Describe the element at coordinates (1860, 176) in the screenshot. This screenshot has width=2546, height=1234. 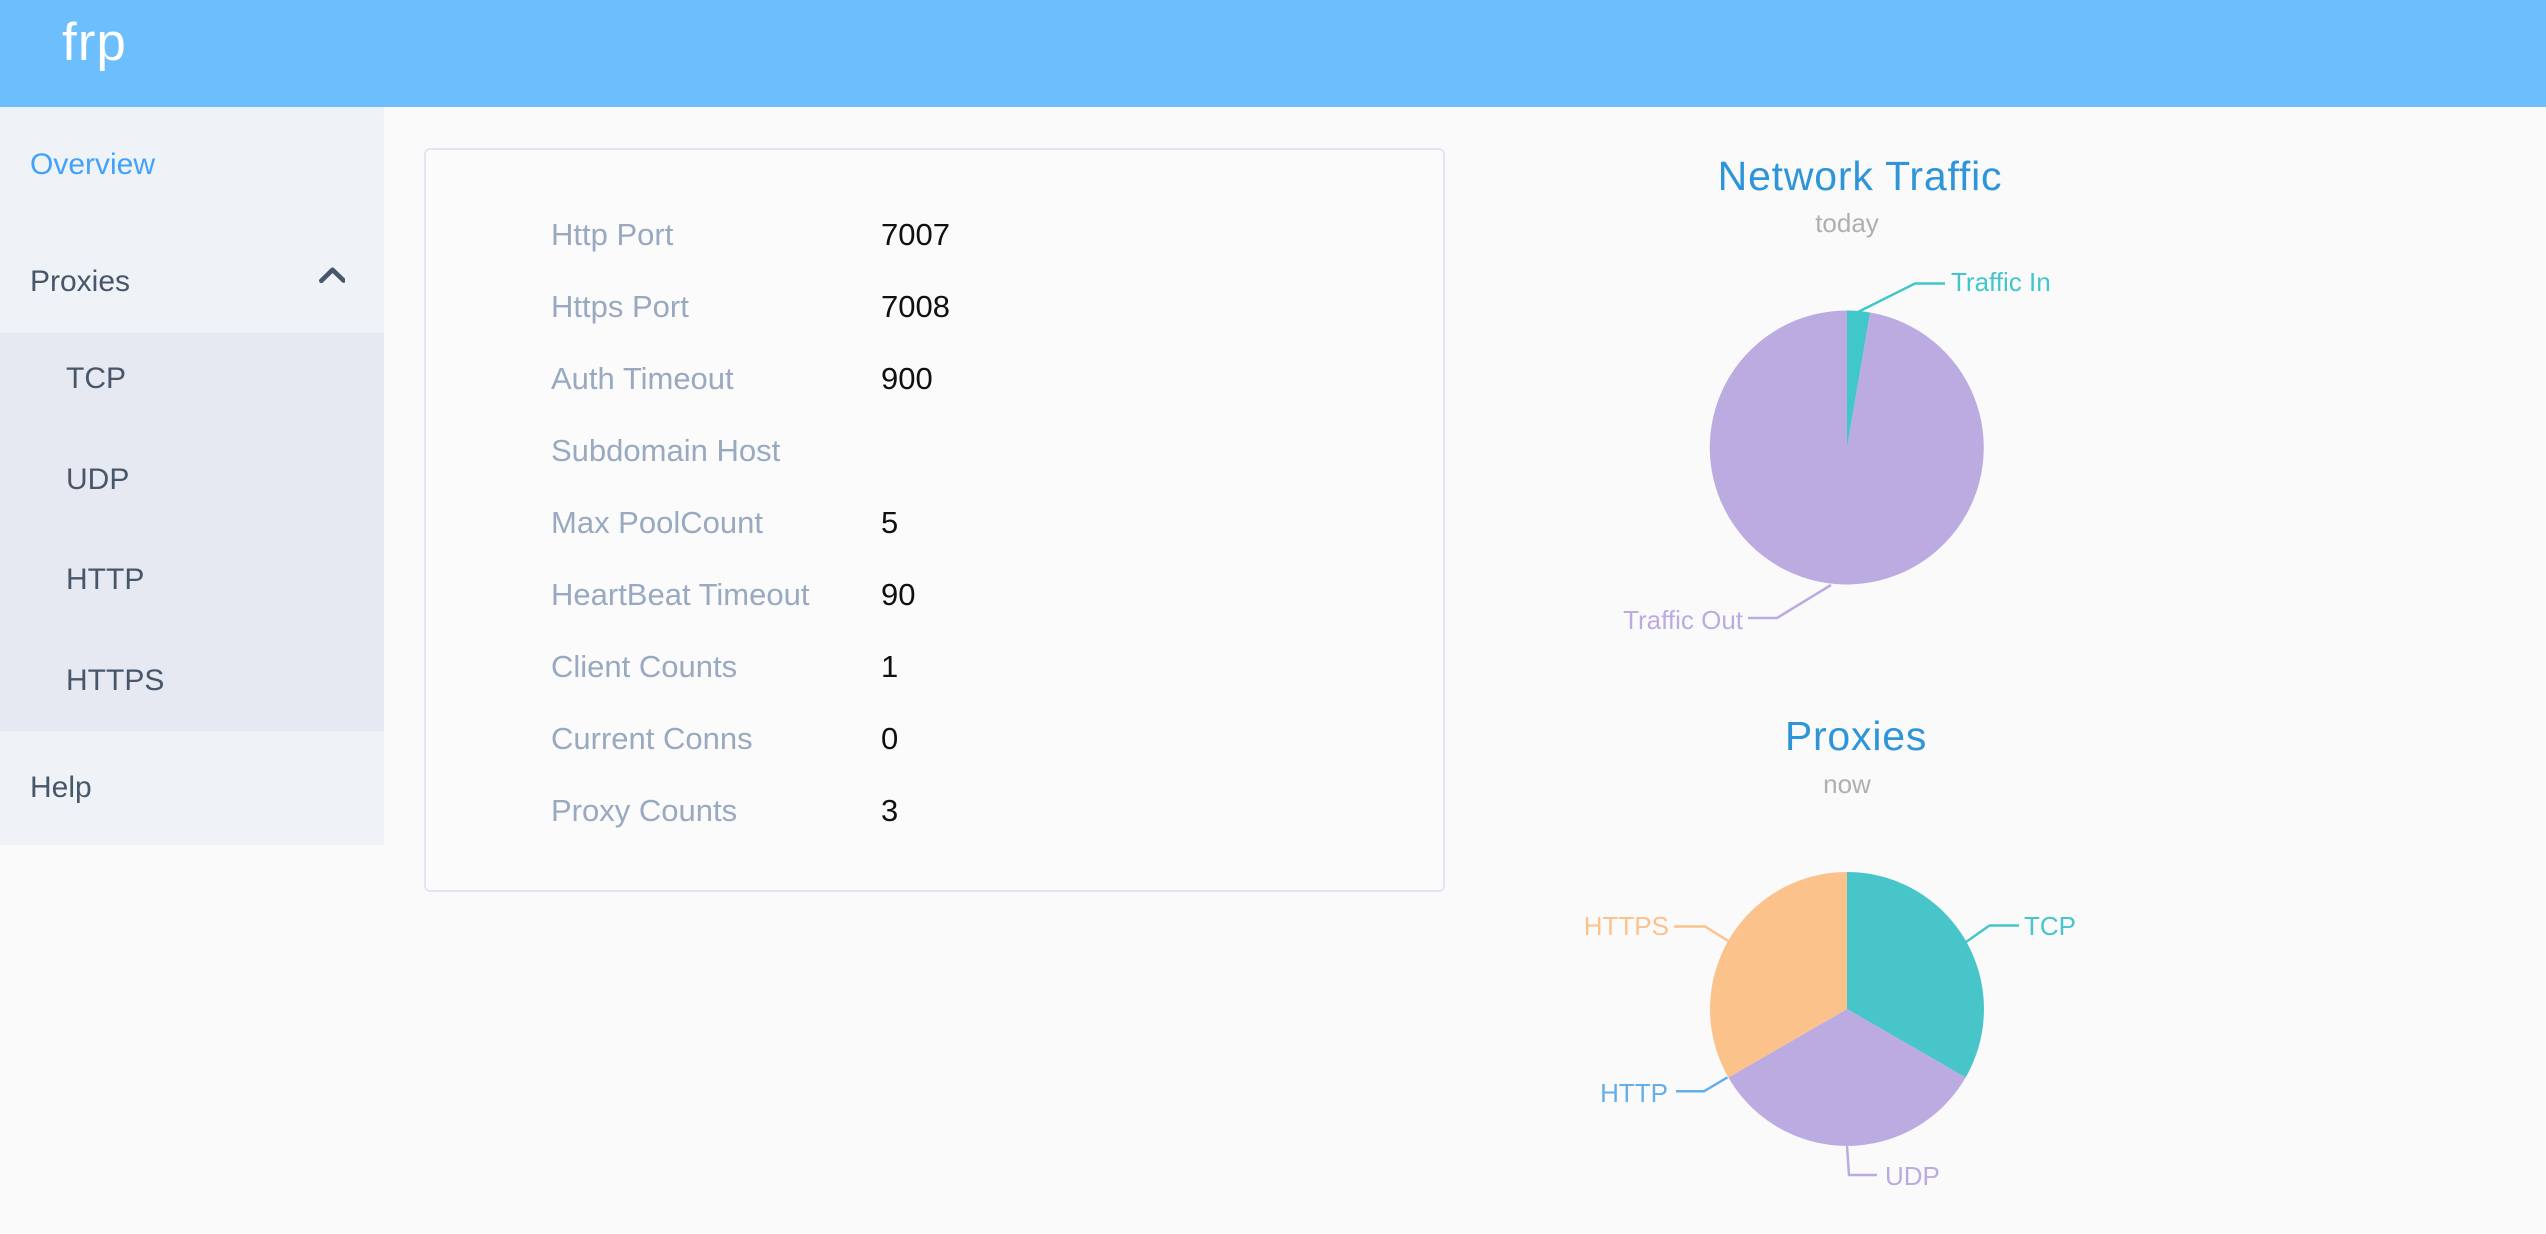
I see `svg-text: Network Traffic` at that location.